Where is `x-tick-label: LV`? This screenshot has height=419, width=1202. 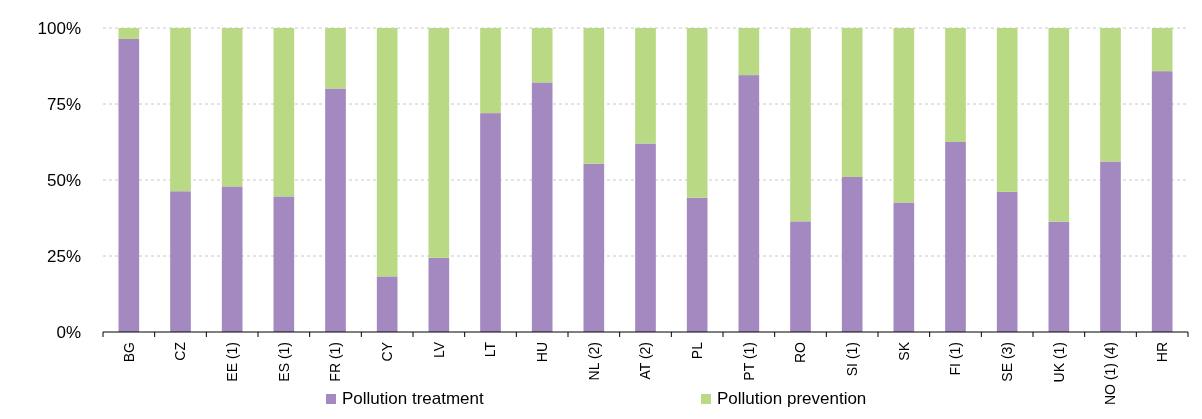
x-tick-label: LV is located at coordinates (438, 350).